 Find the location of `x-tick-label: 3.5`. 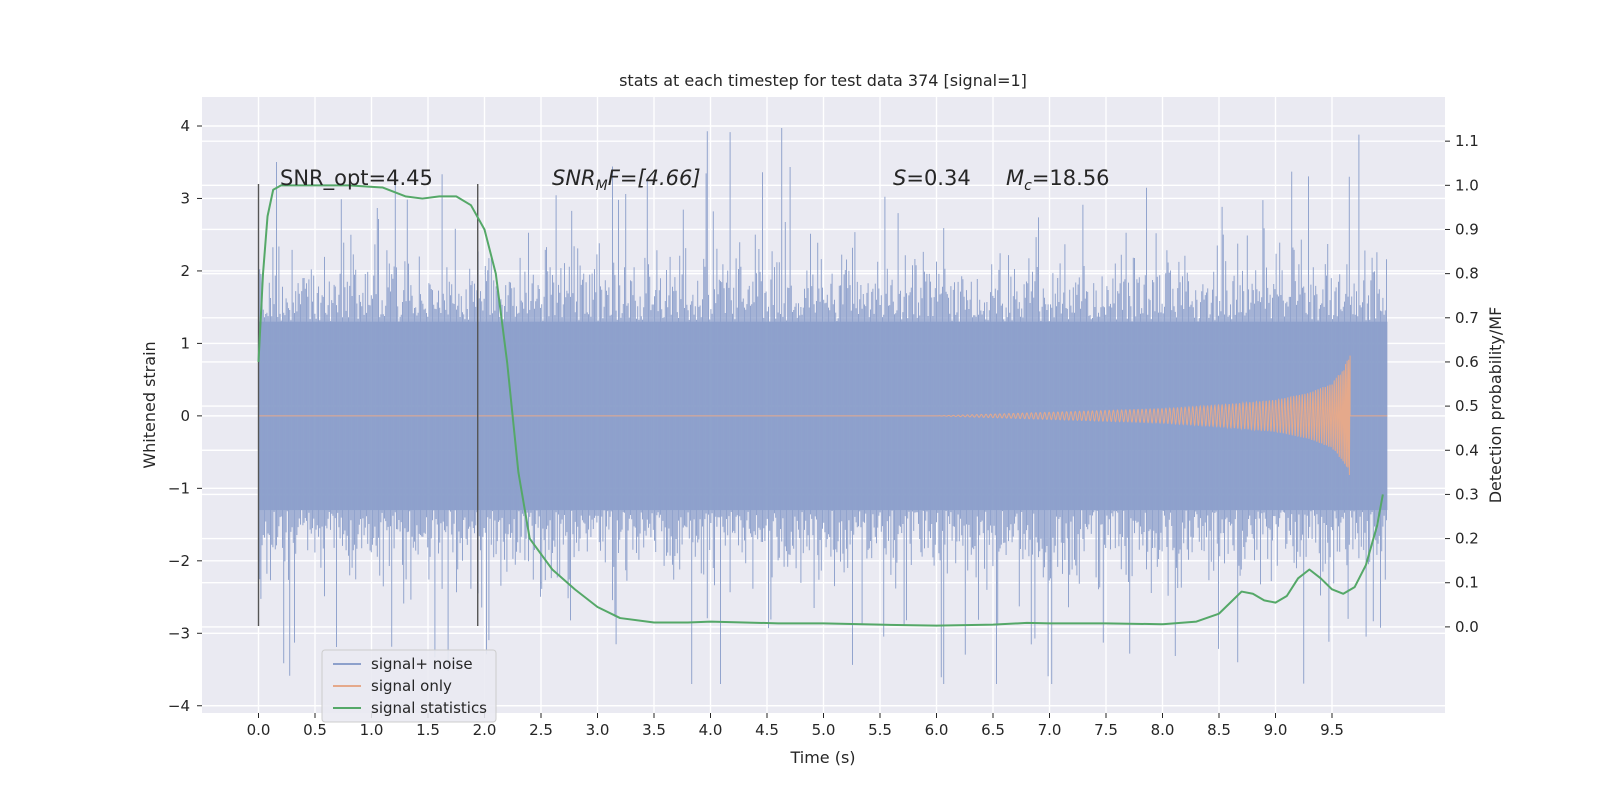

x-tick-label: 3.5 is located at coordinates (654, 730).